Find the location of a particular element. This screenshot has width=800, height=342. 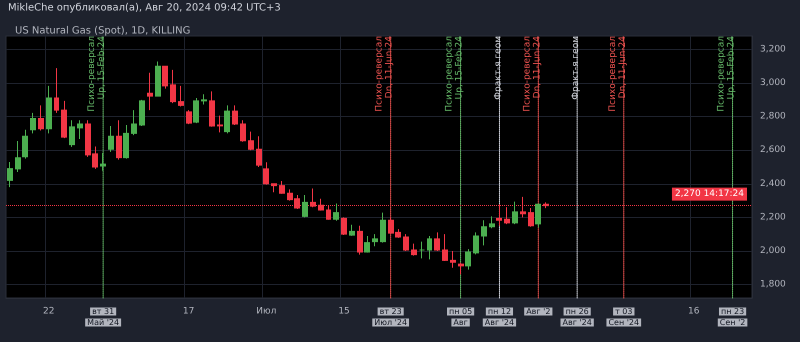

y-tick-label: 2,000 is located at coordinates (773, 251).